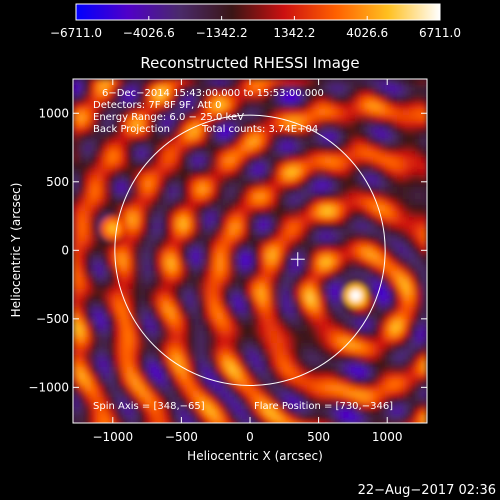  I want to click on annotation-date-range: 6−Dec−2014 15:43:00.000 to 15:53:00.000, so click(213, 93).